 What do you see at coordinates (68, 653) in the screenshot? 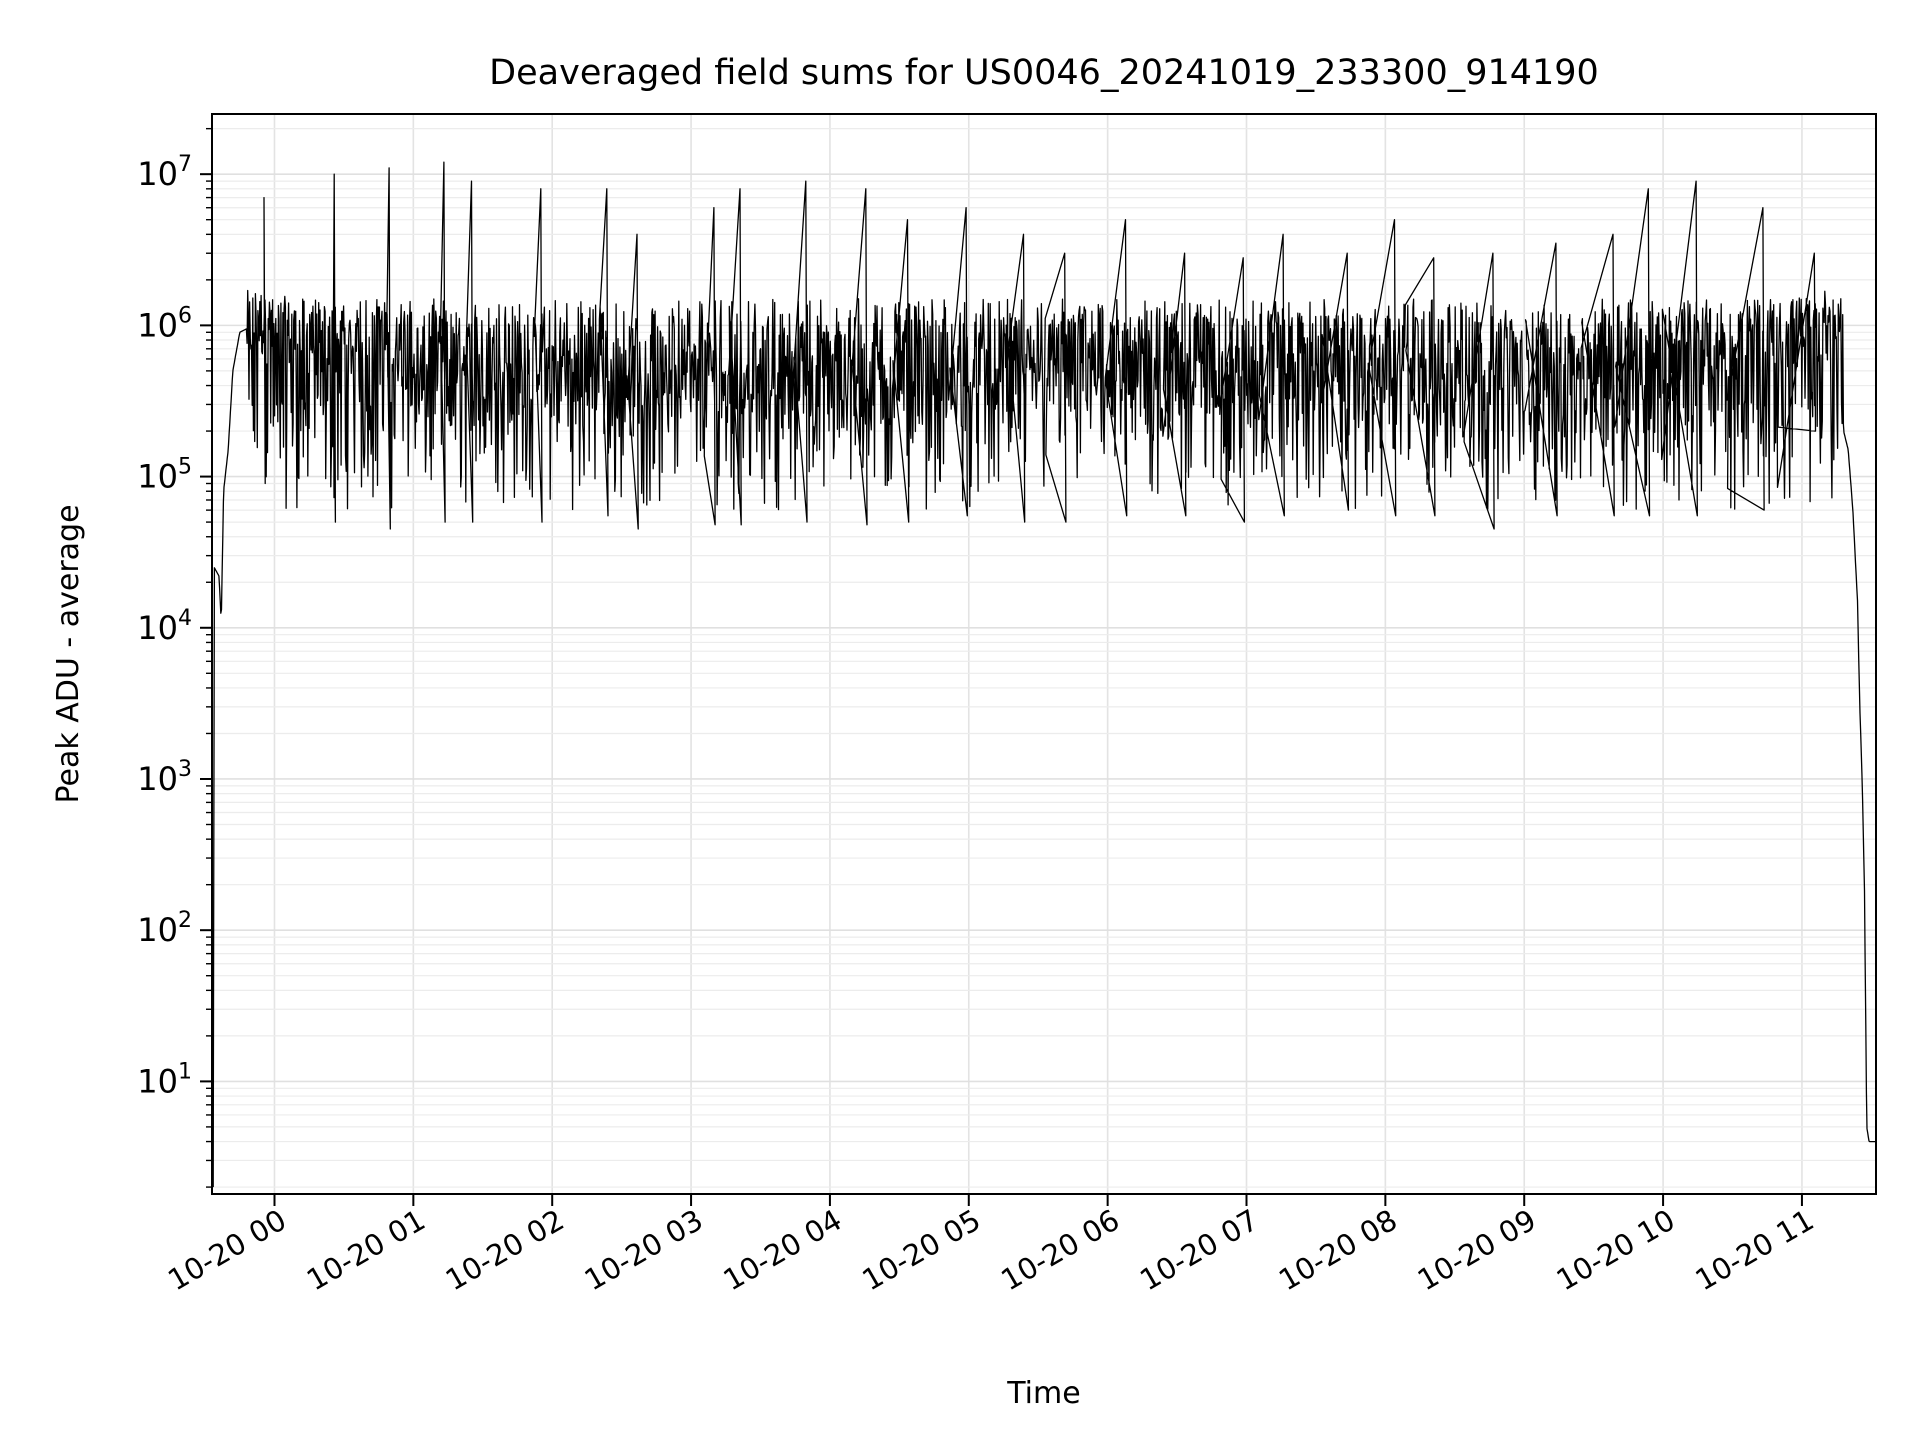
I see `y-axis-label: Peak ADU - average` at bounding box center [68, 653].